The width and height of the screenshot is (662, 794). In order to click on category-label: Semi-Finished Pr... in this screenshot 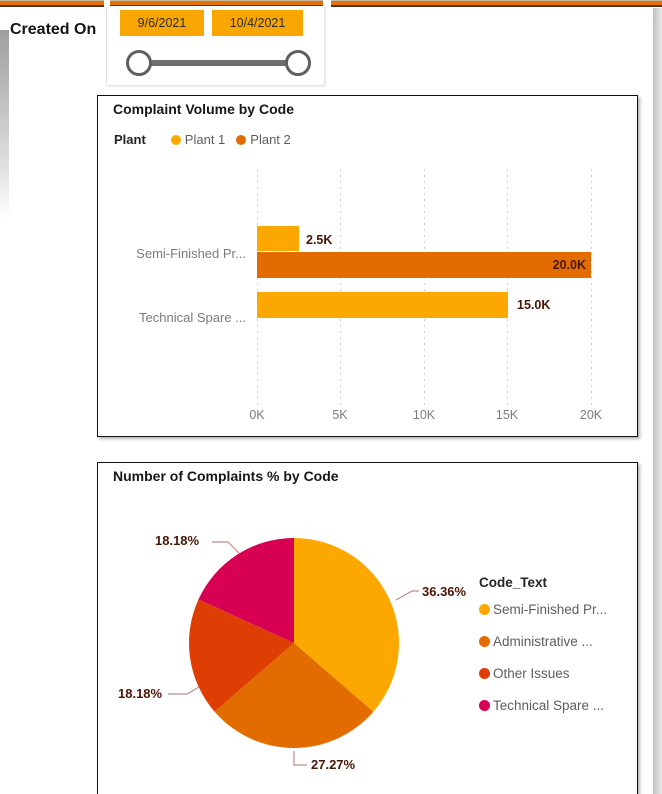, I will do `click(191, 253)`.